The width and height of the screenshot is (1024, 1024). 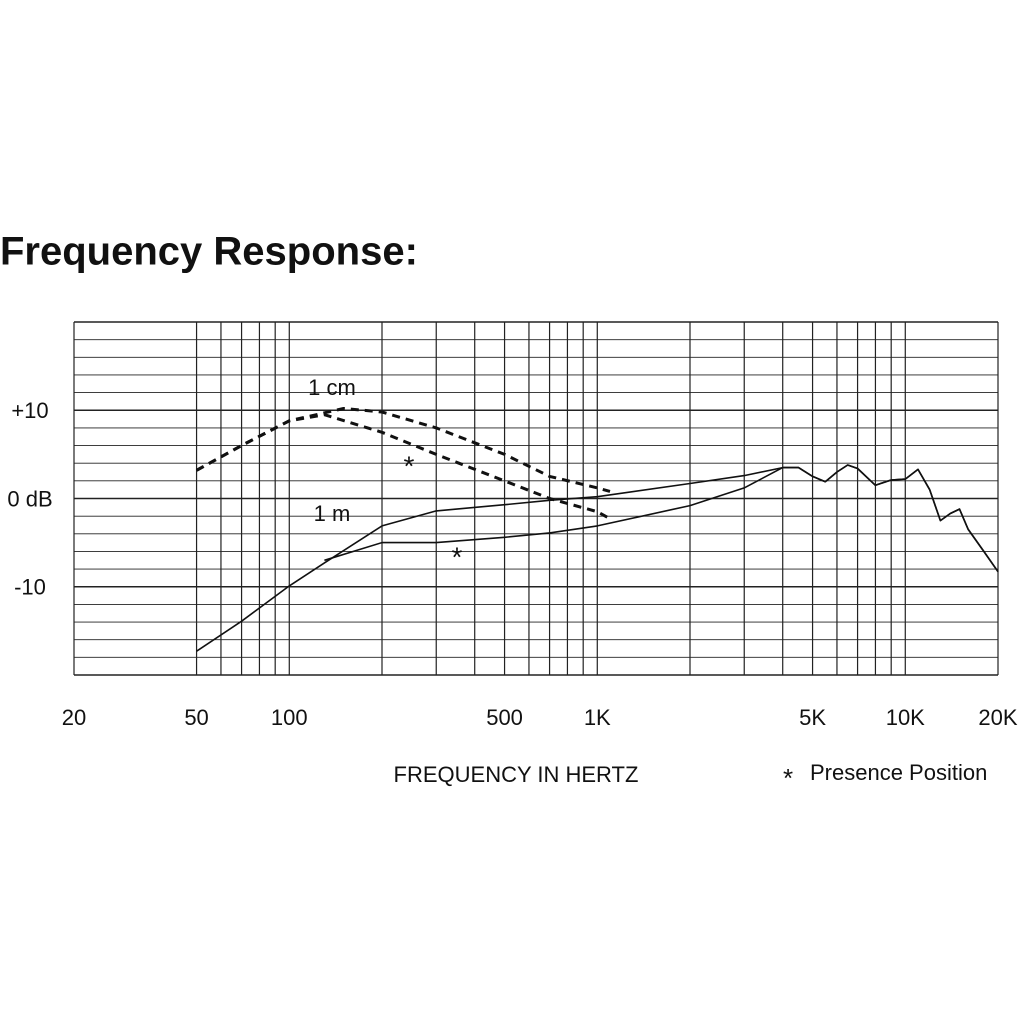 What do you see at coordinates (788, 778) in the screenshot?
I see `legend-marker: *` at bounding box center [788, 778].